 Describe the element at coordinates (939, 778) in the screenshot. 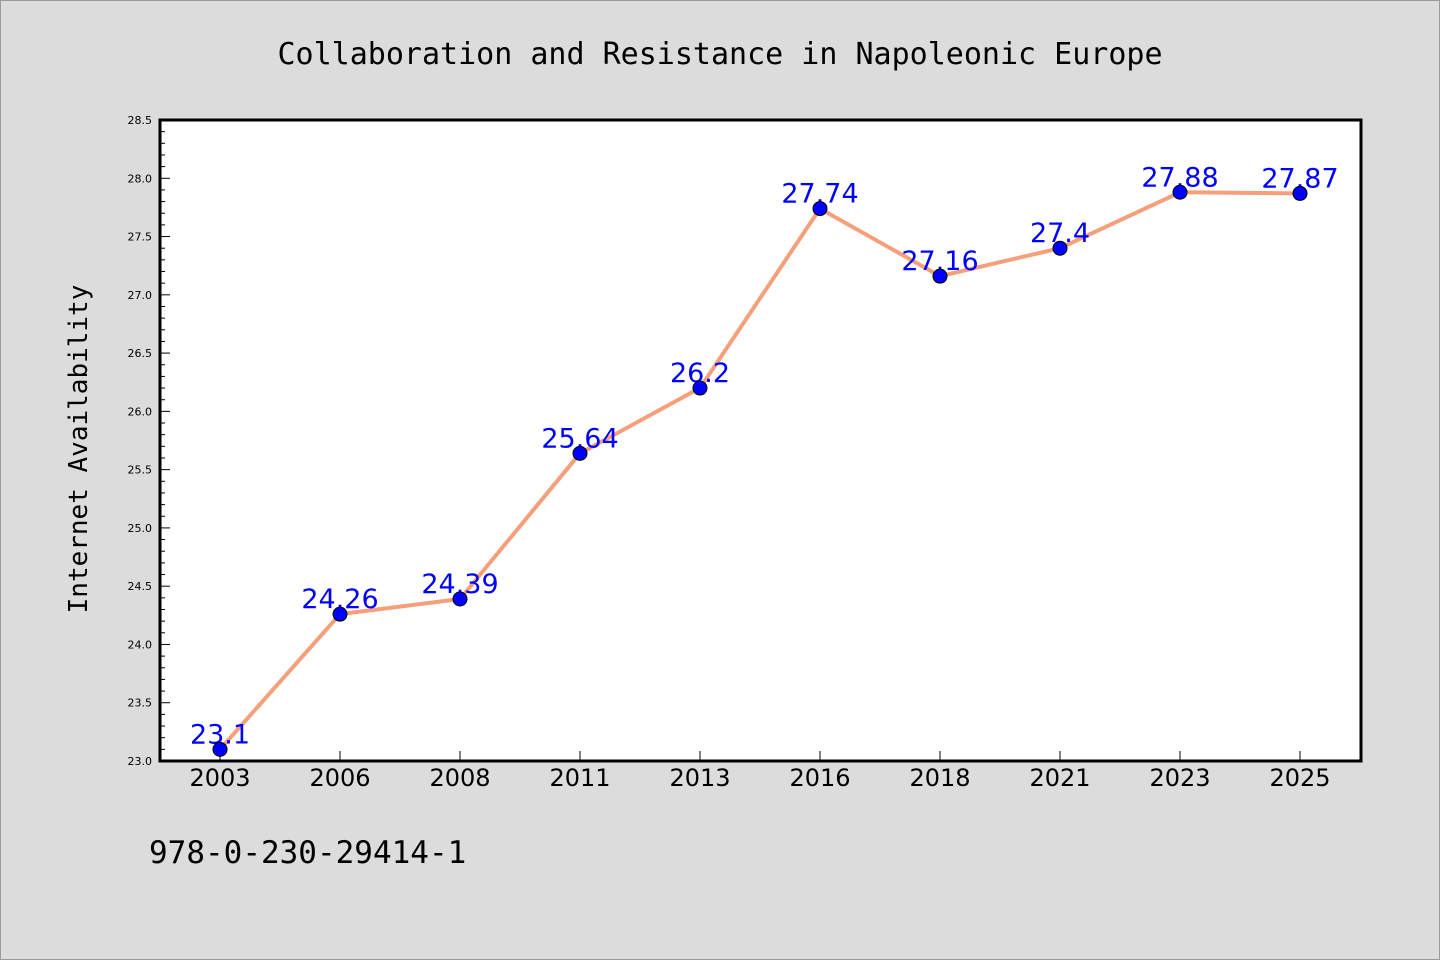

I see `x-tick-label: 2018` at that location.